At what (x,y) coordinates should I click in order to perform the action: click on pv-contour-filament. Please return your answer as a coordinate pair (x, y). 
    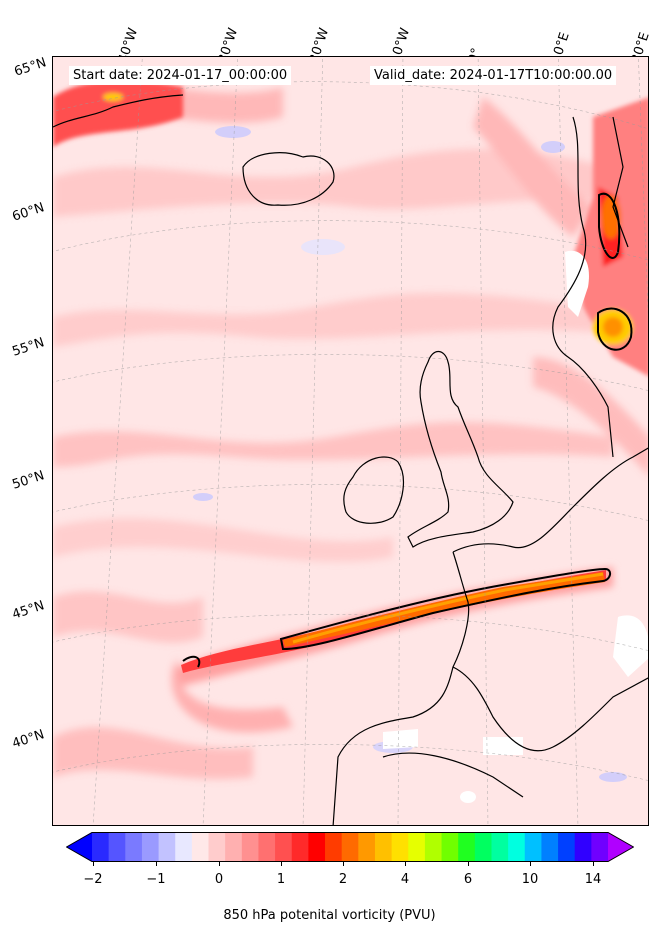
    Looking at the image, I should click on (445, 609).